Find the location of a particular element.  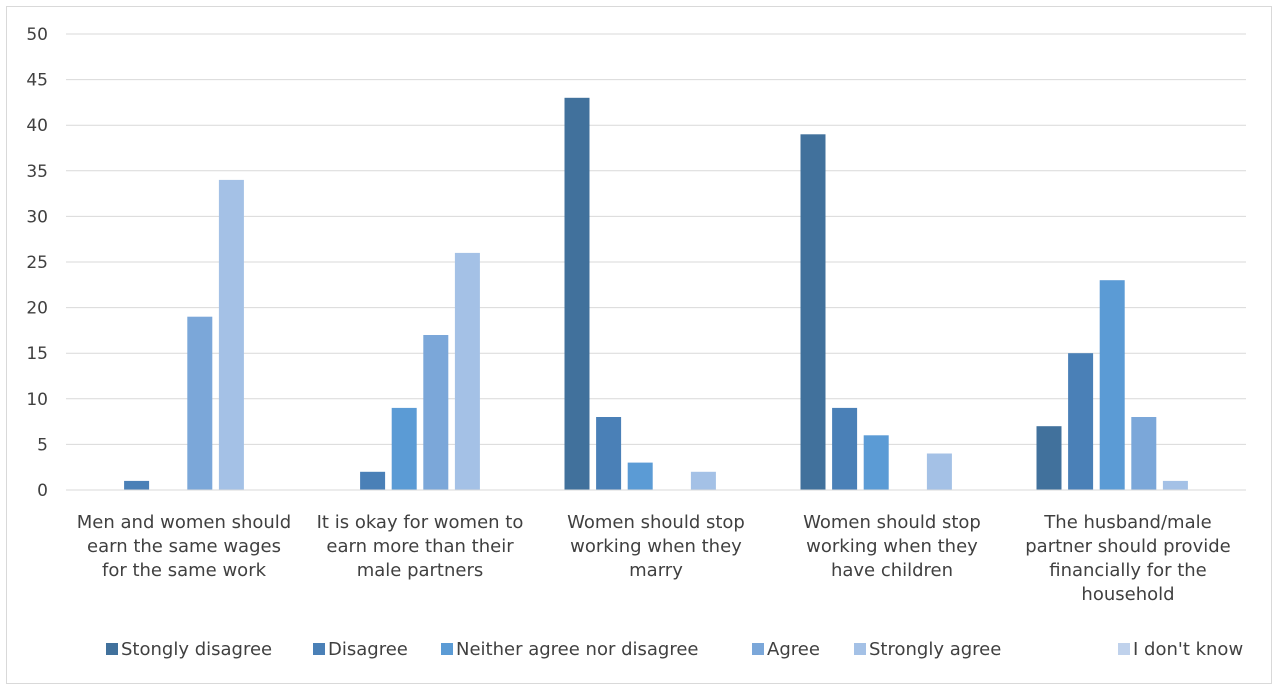

x-category-label: Men and women should is located at coordinates (184, 522).